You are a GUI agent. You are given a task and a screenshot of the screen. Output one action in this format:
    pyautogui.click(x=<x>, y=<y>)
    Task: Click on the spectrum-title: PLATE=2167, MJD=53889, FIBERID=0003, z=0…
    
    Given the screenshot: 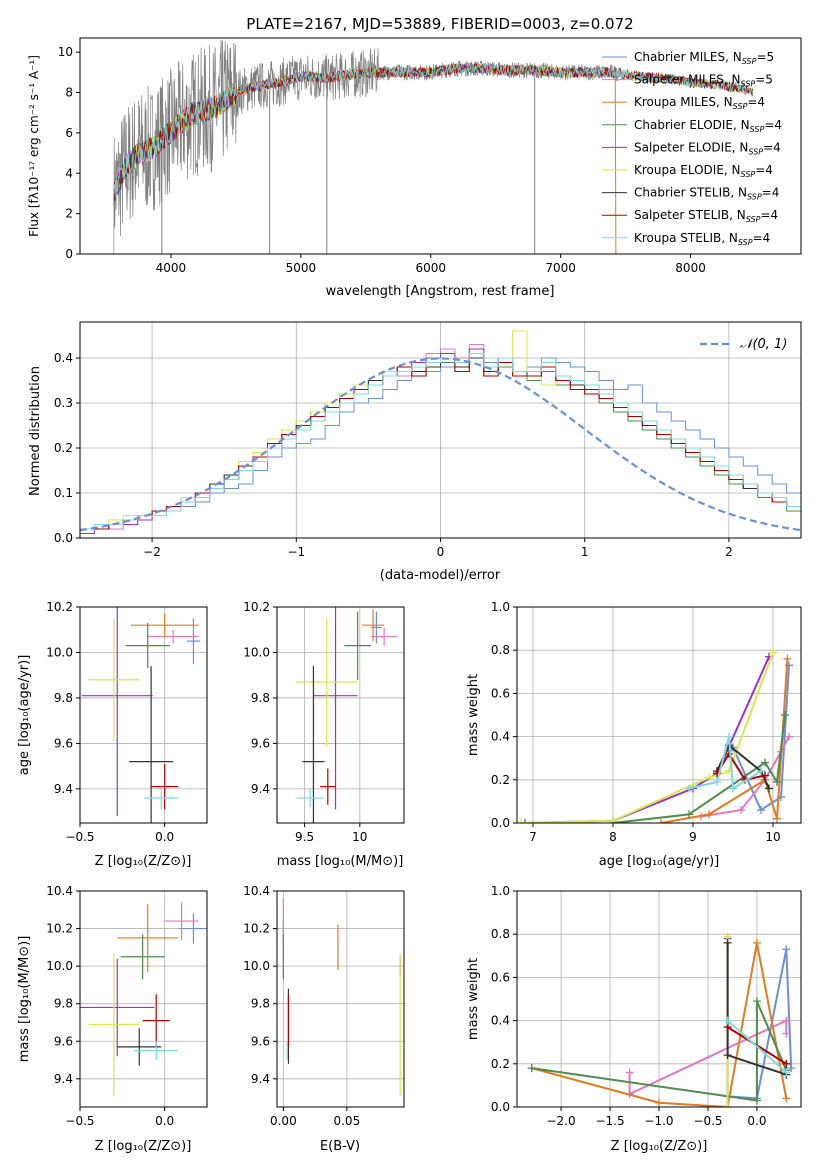 What is the action you would take?
    pyautogui.click(x=439, y=24)
    